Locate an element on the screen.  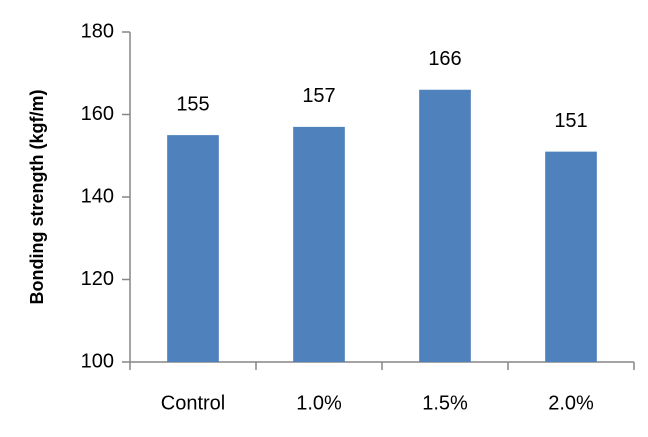
x-tick-label: 2.0% is located at coordinates (571, 403).